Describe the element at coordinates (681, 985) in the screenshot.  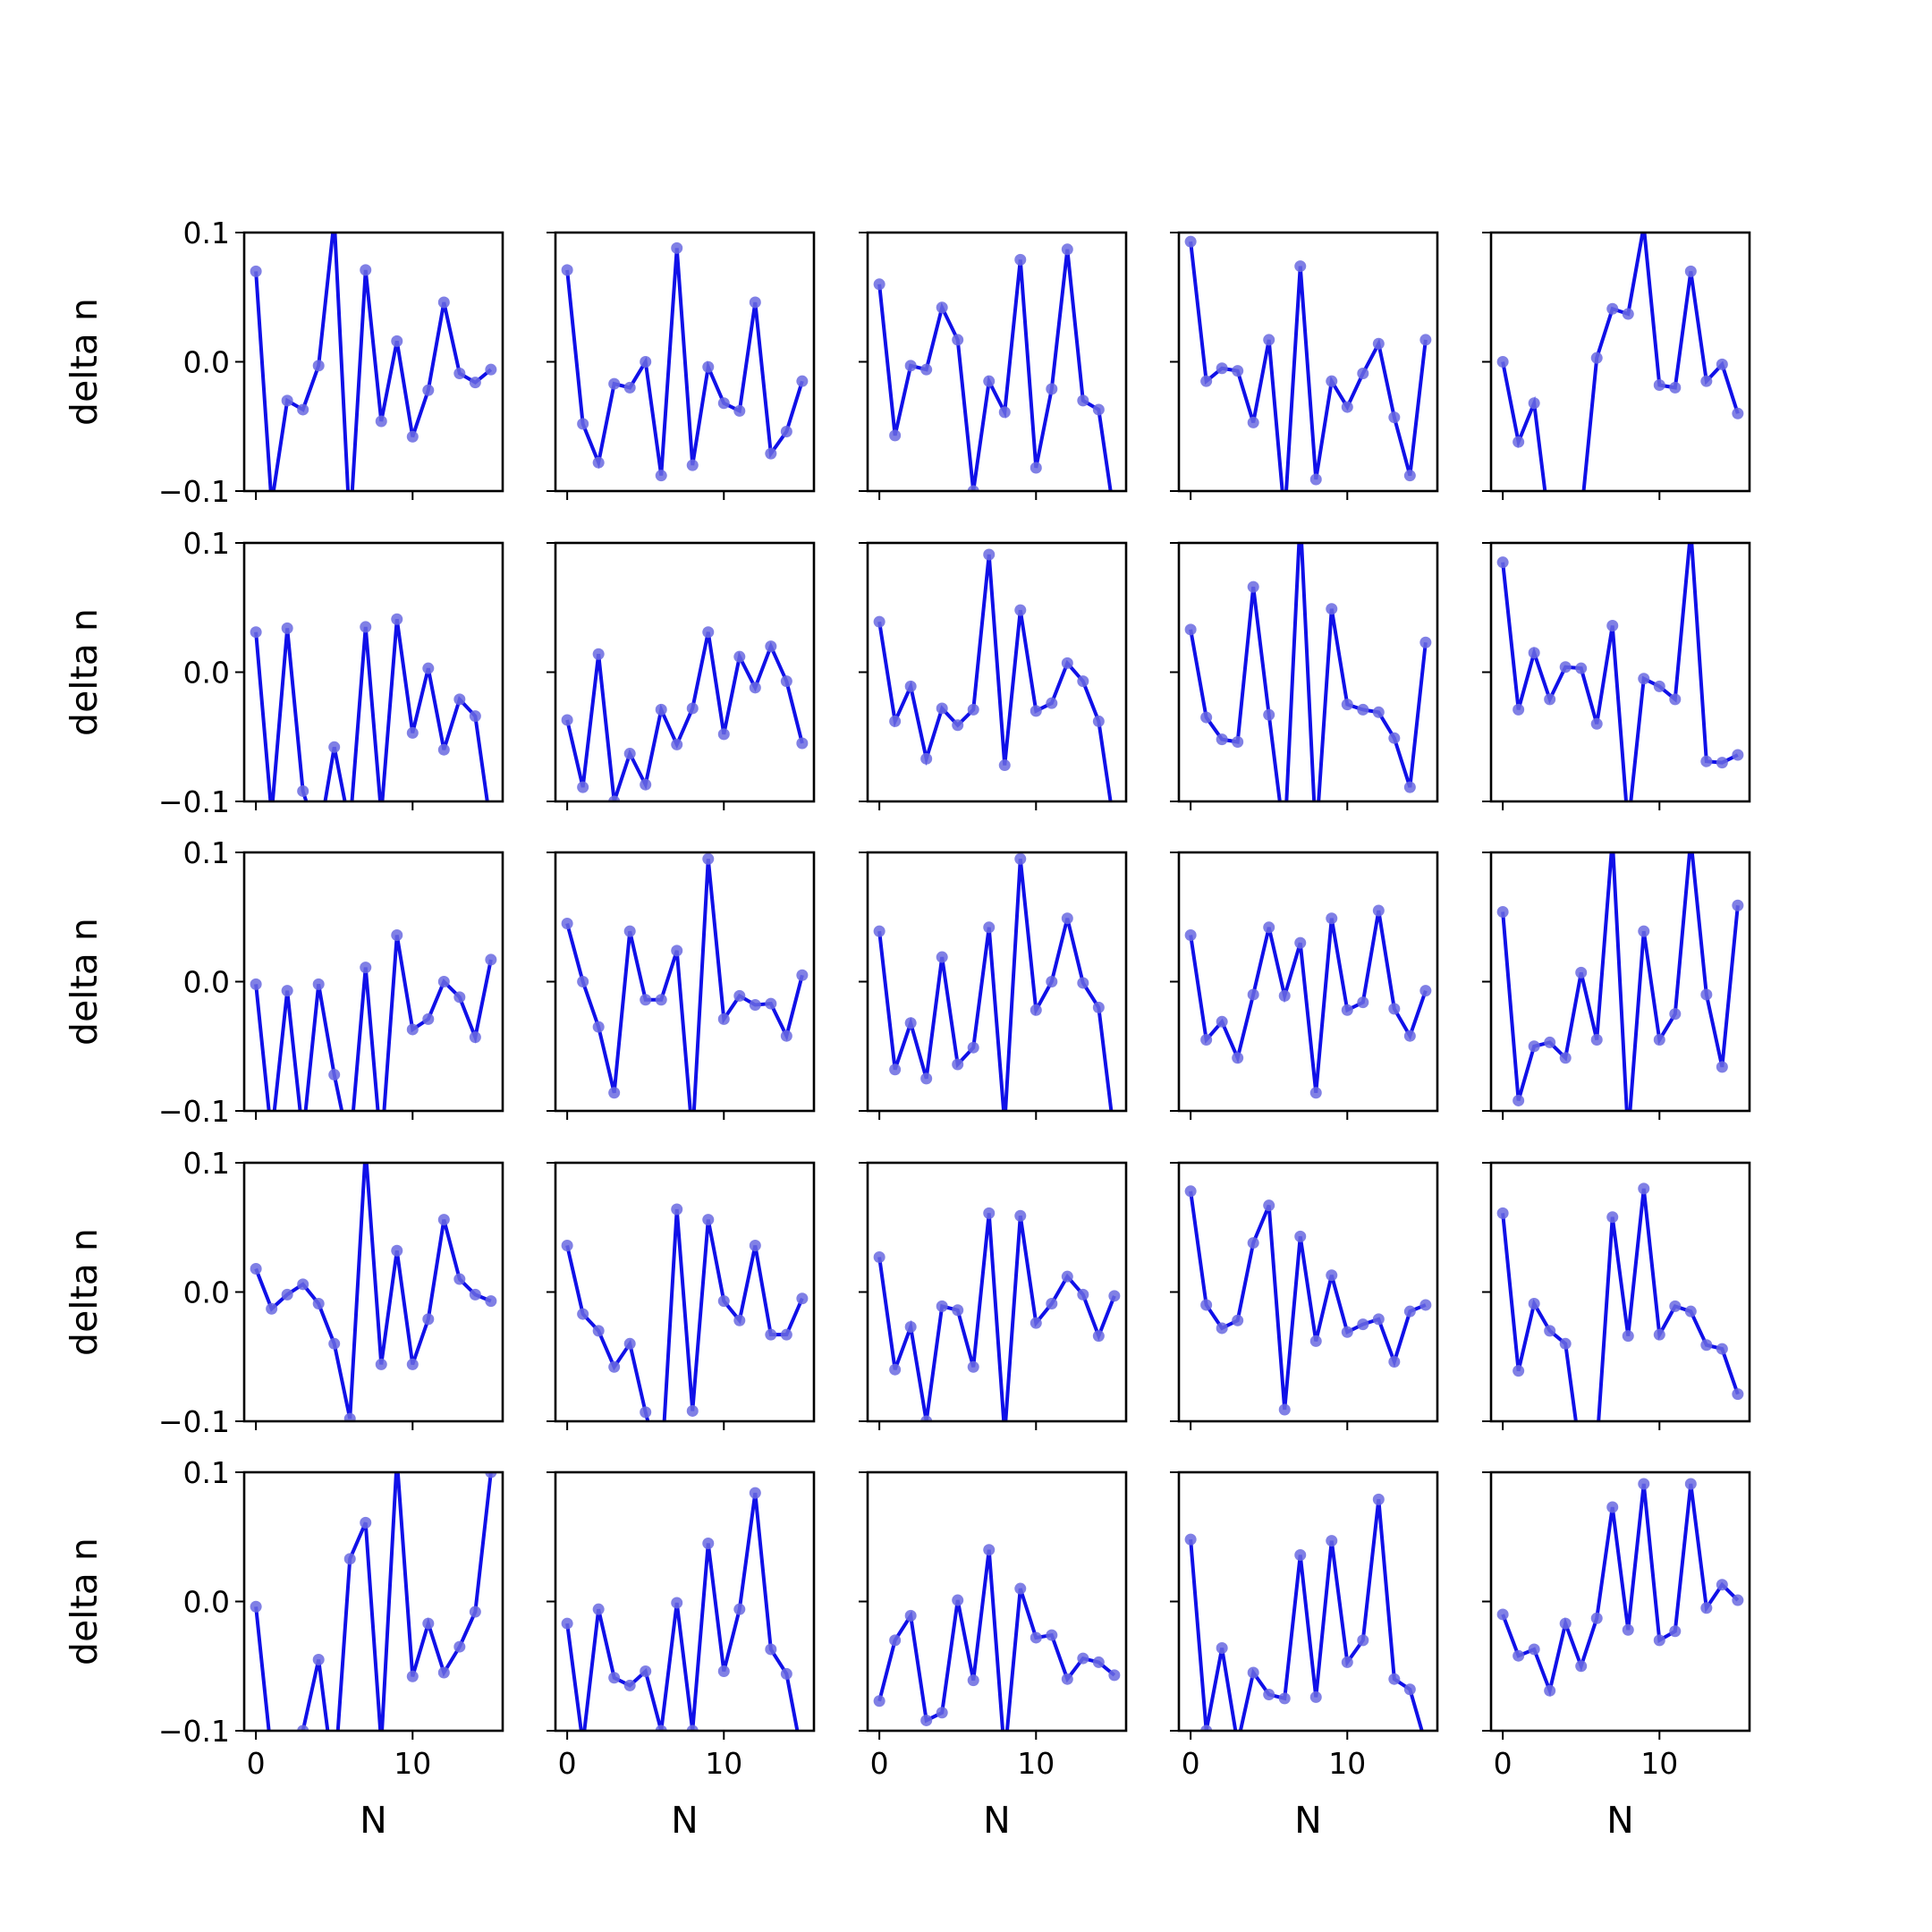
I see `subplot-r3-c2` at that location.